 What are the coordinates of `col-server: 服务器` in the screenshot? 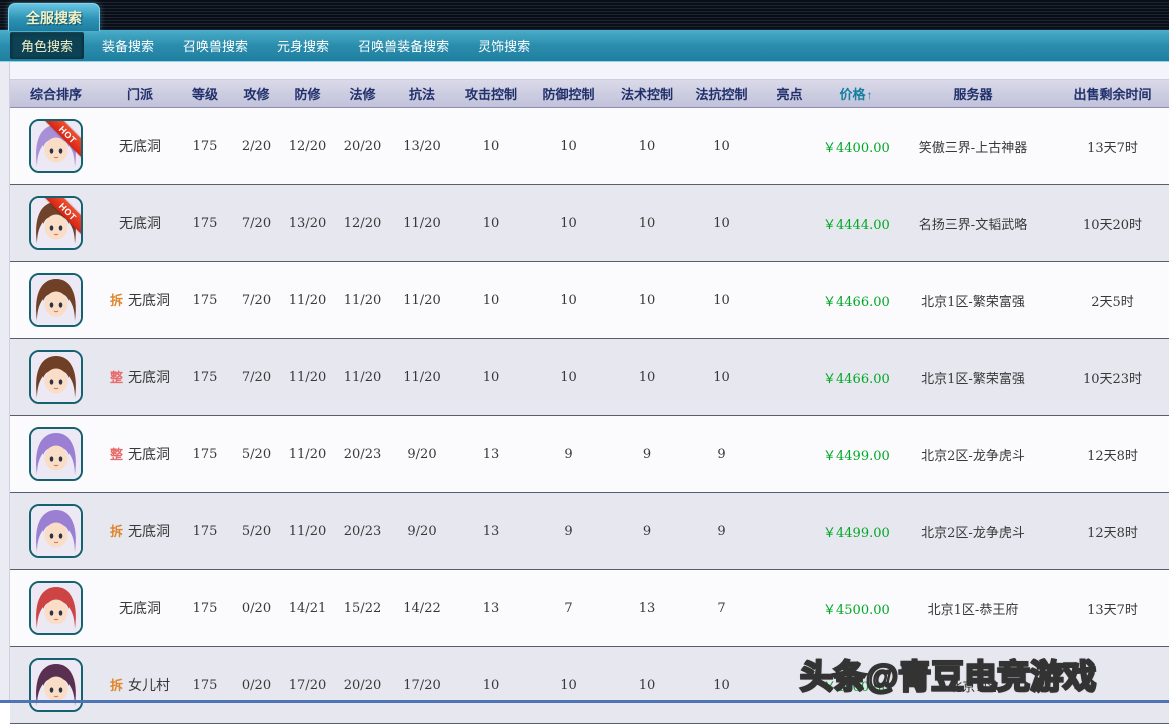 It's located at (973, 93).